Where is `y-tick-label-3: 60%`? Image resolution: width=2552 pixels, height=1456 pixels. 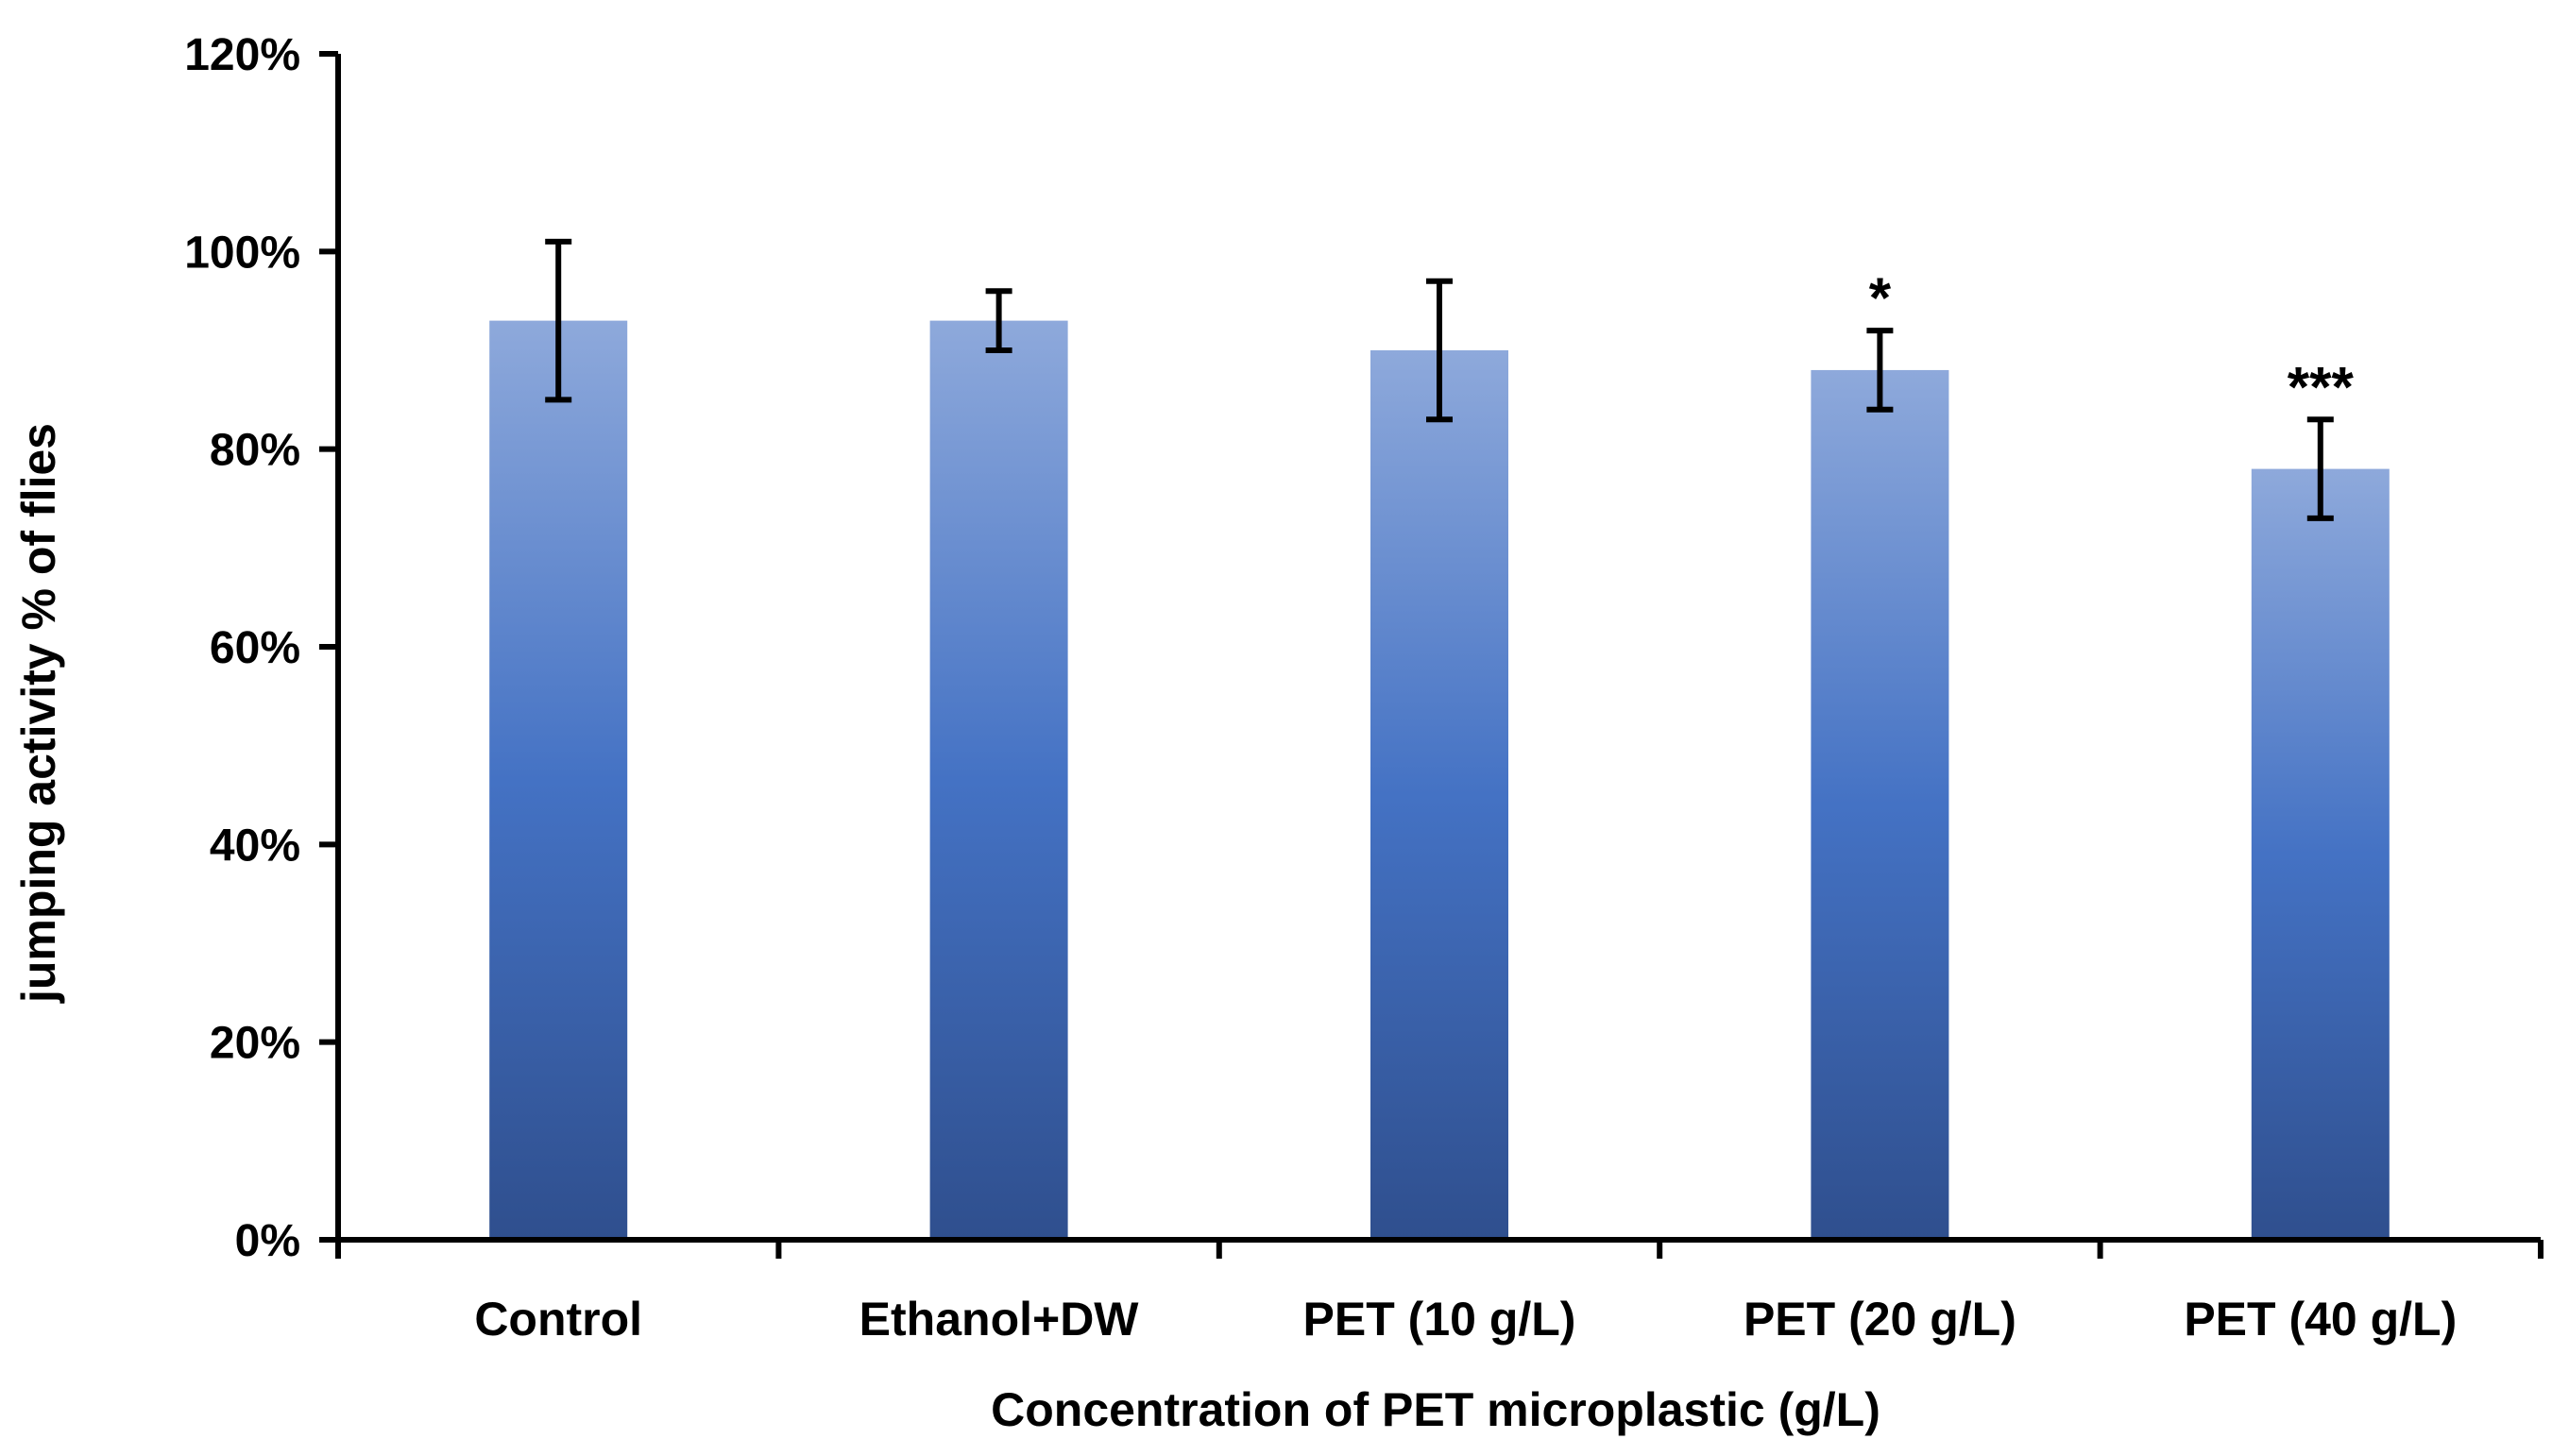
y-tick-label-3: 60% is located at coordinates (255, 648).